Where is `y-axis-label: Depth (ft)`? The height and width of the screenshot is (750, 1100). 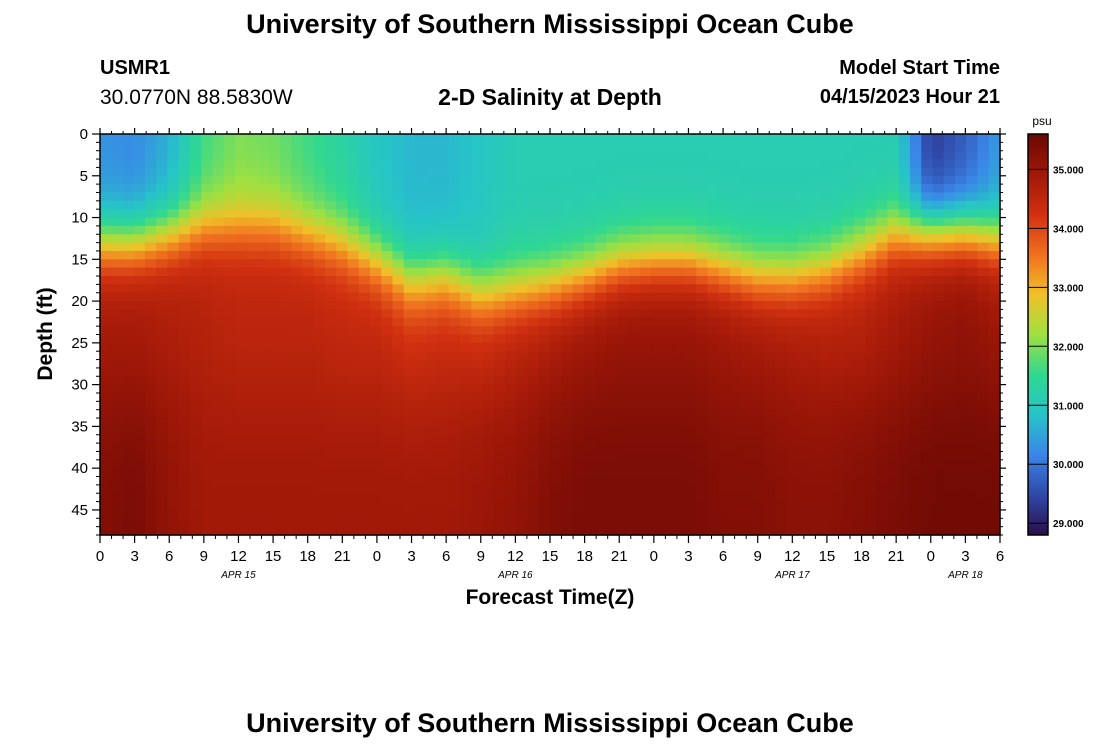
y-axis-label: Depth (ft) is located at coordinates (45, 333).